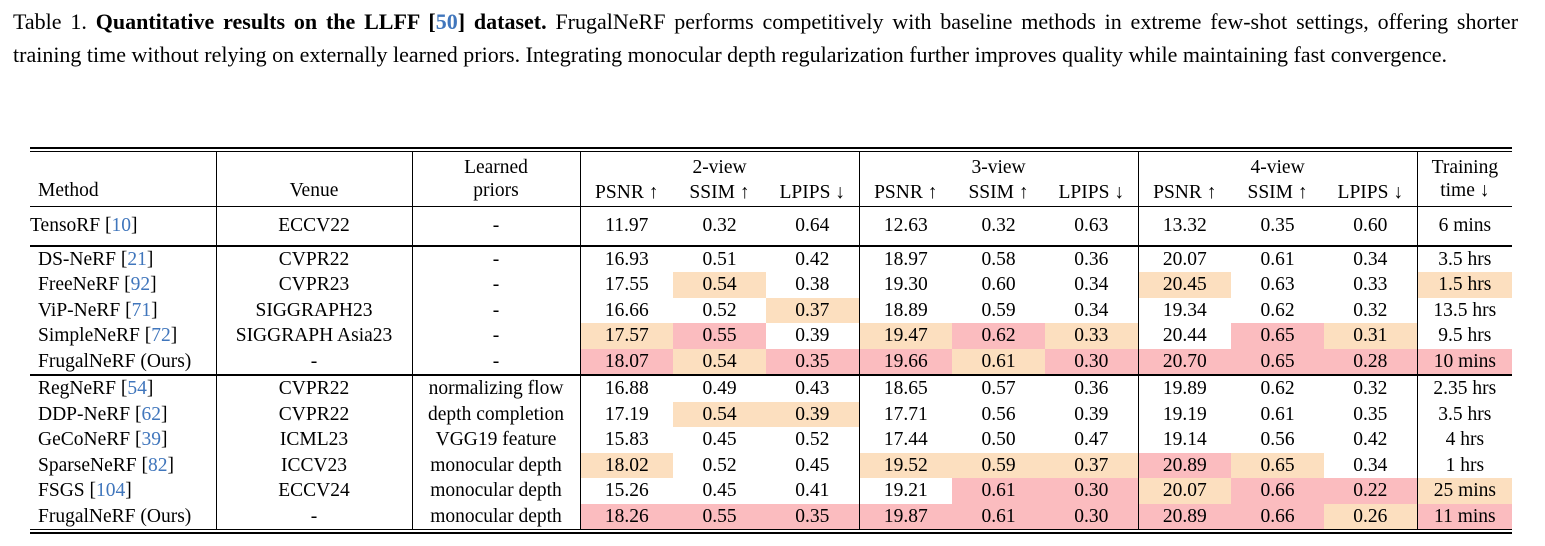 This screenshot has width=1545, height=546. I want to click on metric-cell: 19.19, so click(1184, 414).